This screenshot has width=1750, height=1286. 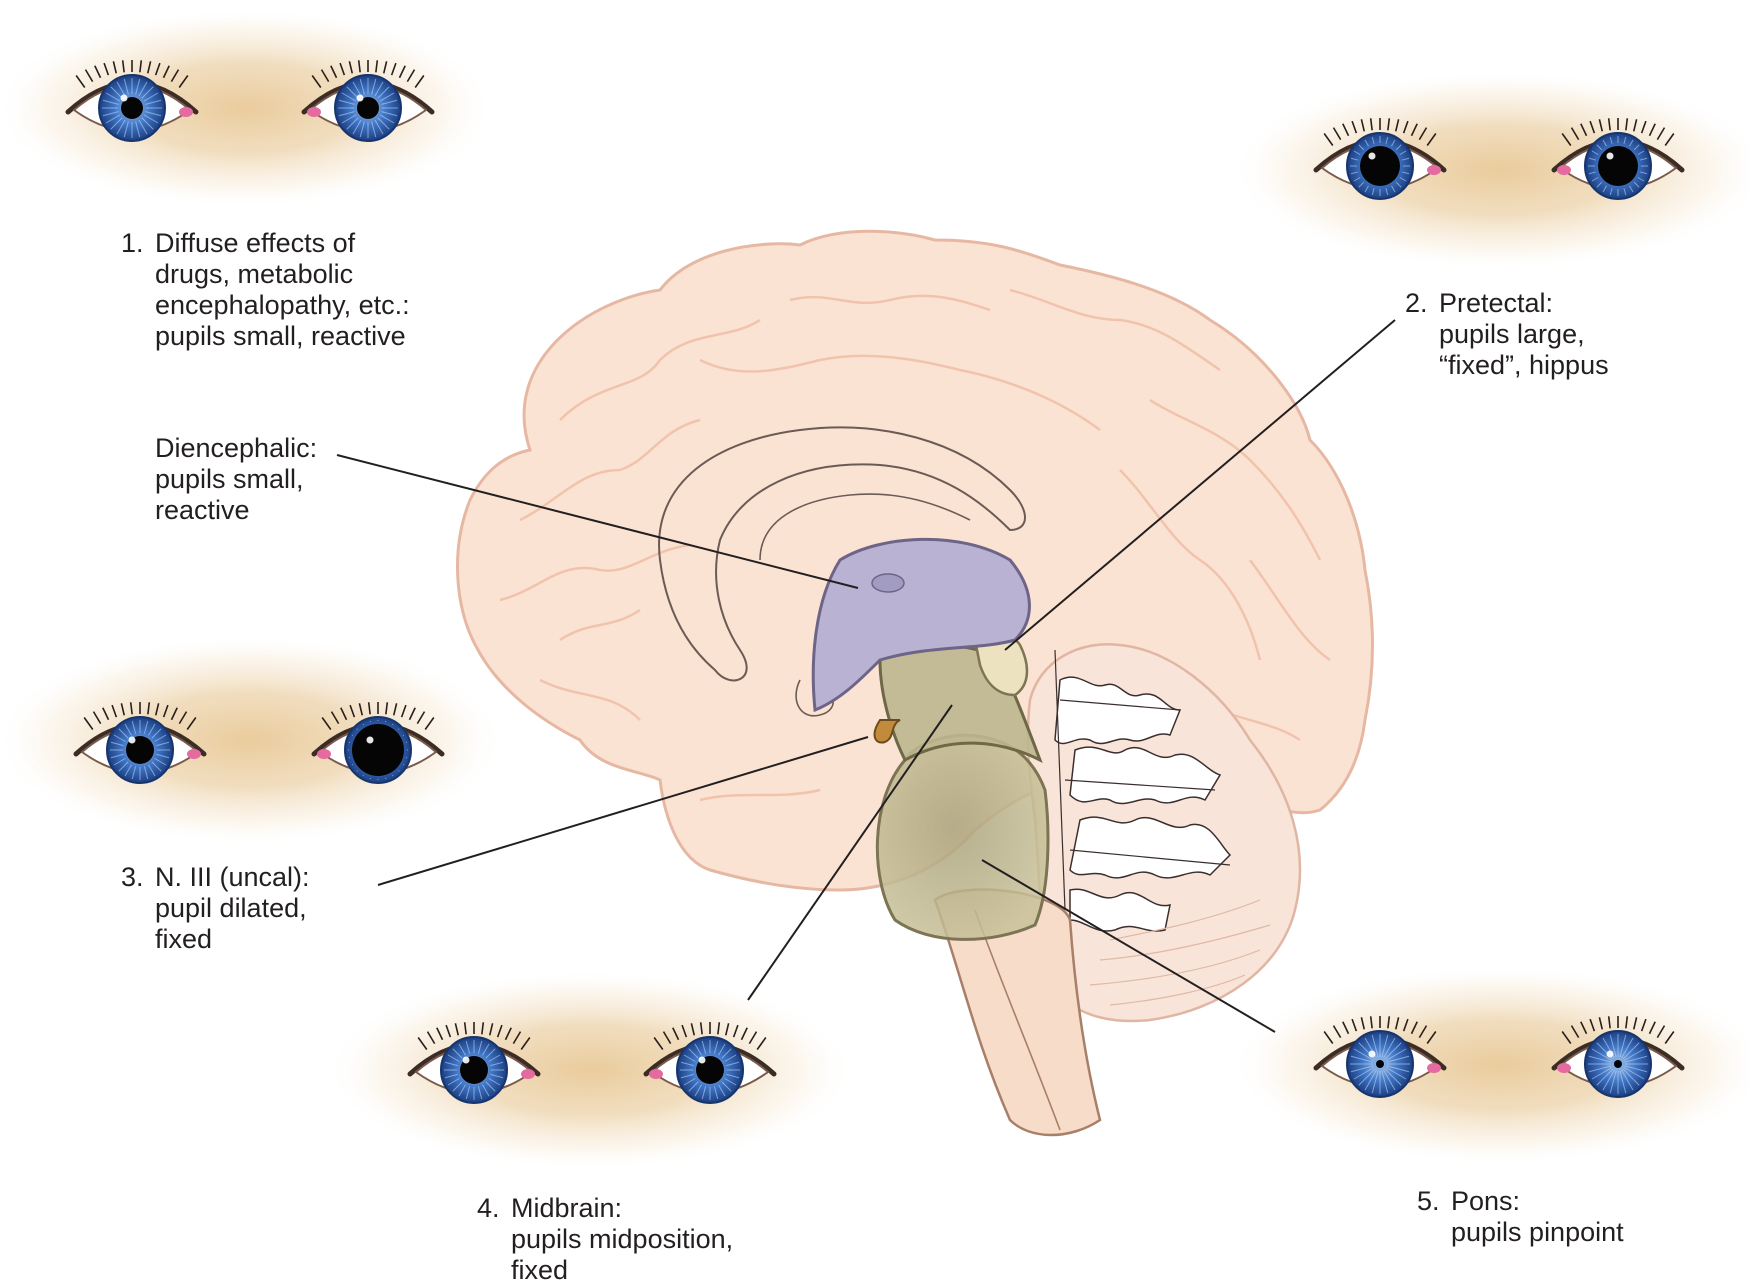 I want to click on label-diencephalic: Diencephalic: pupils small, reactive, so click(x=219, y=479).